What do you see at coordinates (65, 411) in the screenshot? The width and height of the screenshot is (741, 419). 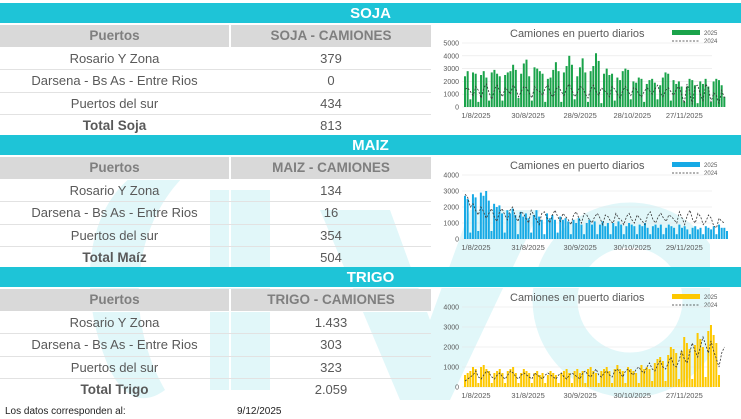 I see `footer-label: Los datos corresponden al:` at bounding box center [65, 411].